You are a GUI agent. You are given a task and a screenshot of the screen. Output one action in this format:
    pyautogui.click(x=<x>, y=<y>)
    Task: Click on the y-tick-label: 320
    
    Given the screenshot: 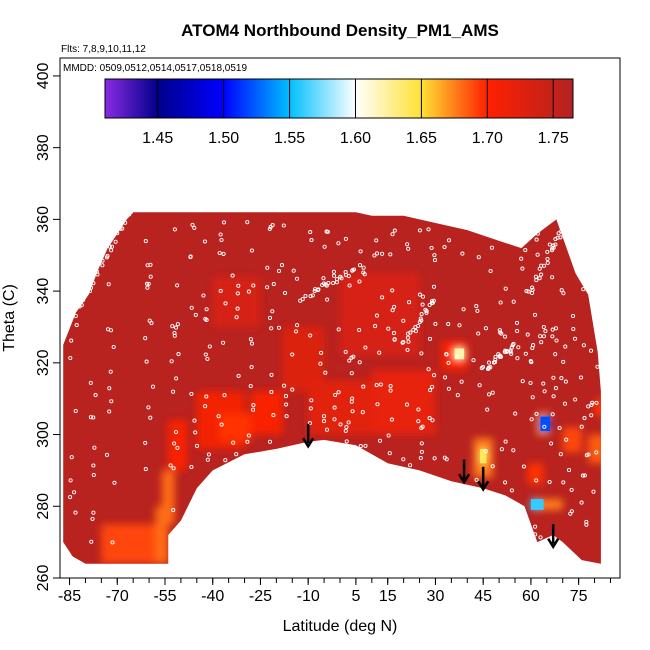 What is the action you would take?
    pyautogui.click(x=43, y=362)
    